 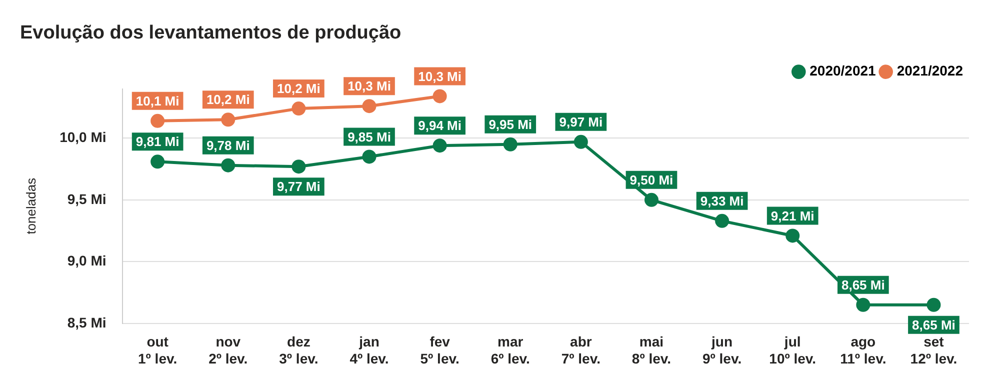 I want to click on x-tick-label: jan 4º lev., so click(x=369, y=350).